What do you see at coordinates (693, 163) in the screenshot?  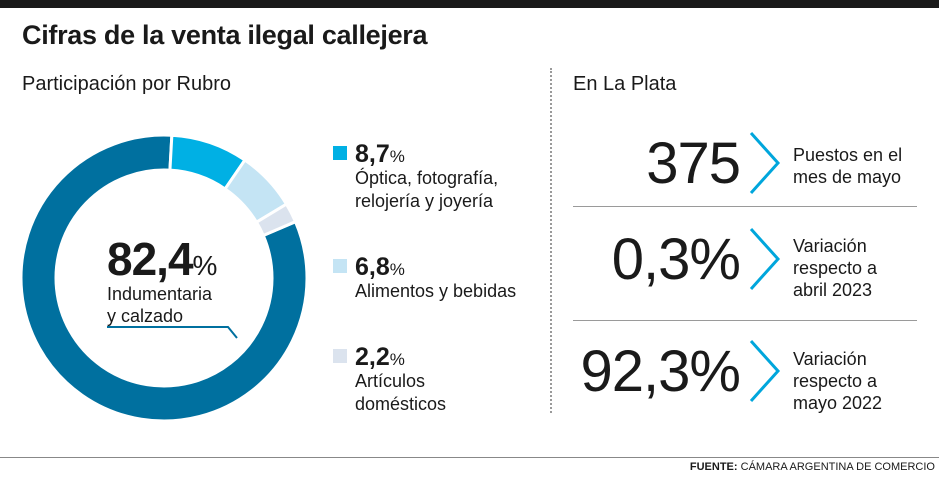 I see `stat-value-puestos: 375` at bounding box center [693, 163].